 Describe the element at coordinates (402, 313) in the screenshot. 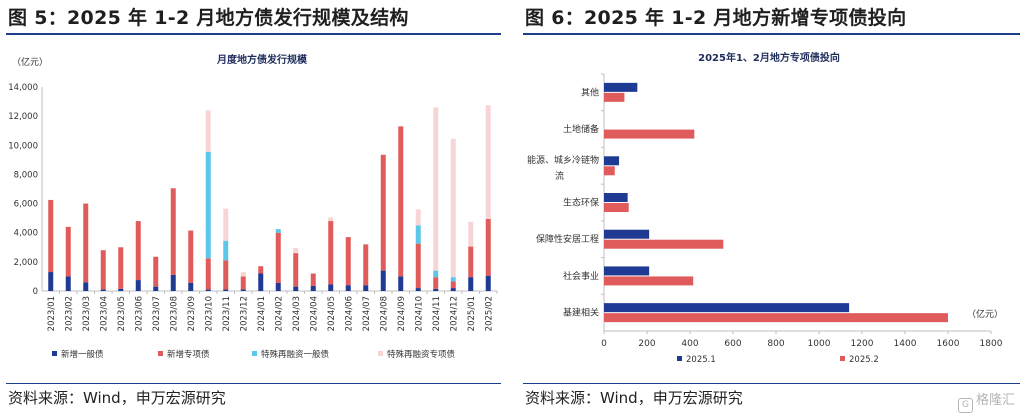

I see `chart1-x-tick-label: 2024/09` at that location.